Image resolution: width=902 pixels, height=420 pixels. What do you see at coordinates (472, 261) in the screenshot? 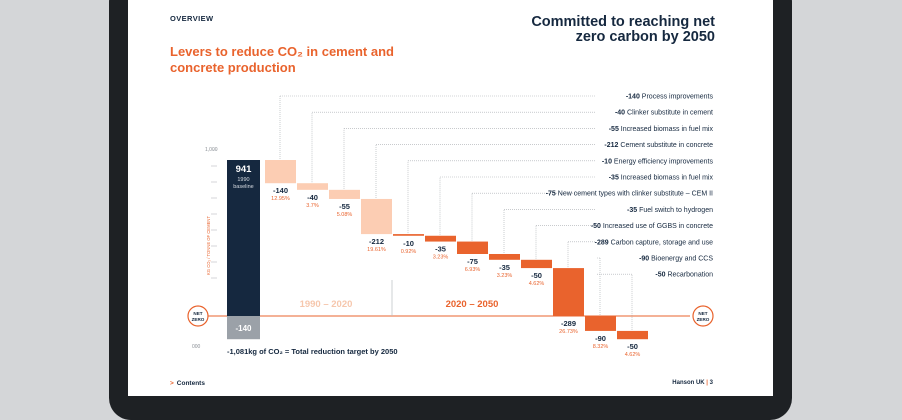
I see `lever-value-label: -75` at bounding box center [472, 261].